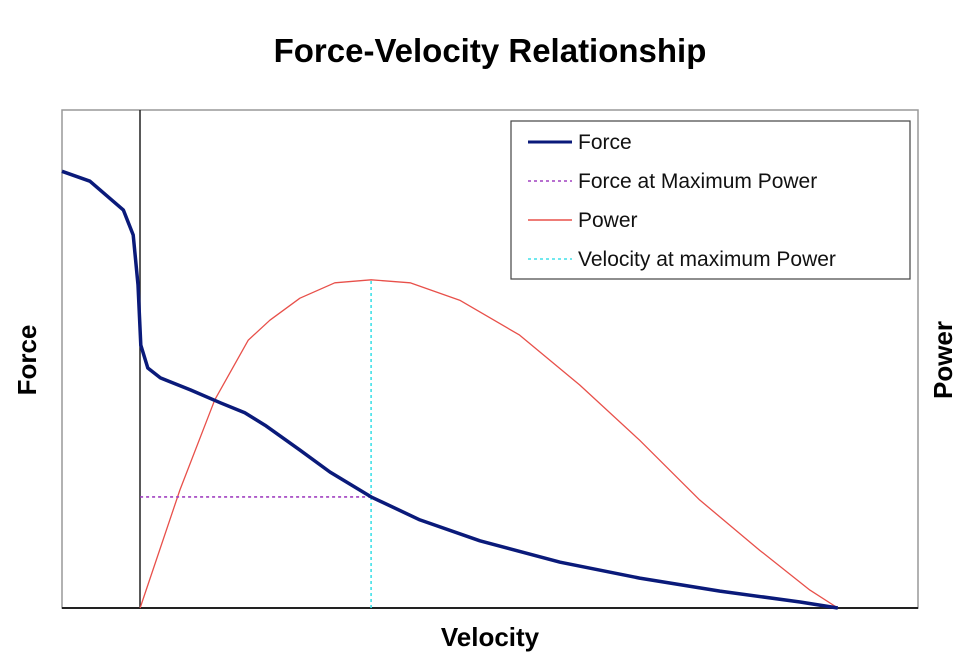 Image resolution: width=980 pixels, height=664 pixels. What do you see at coordinates (608, 220) in the screenshot?
I see `legend-label: Power` at bounding box center [608, 220].